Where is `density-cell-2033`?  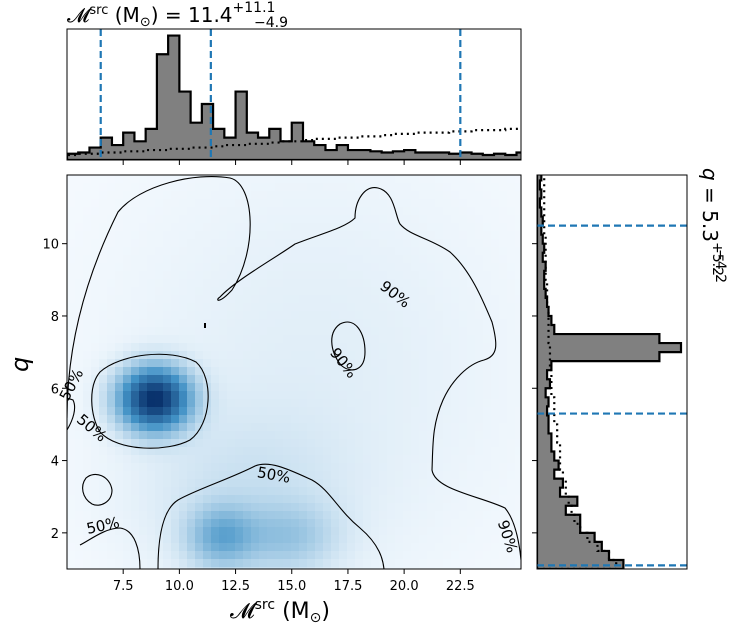 density-cell-2033 is located at coordinates (375, 459).